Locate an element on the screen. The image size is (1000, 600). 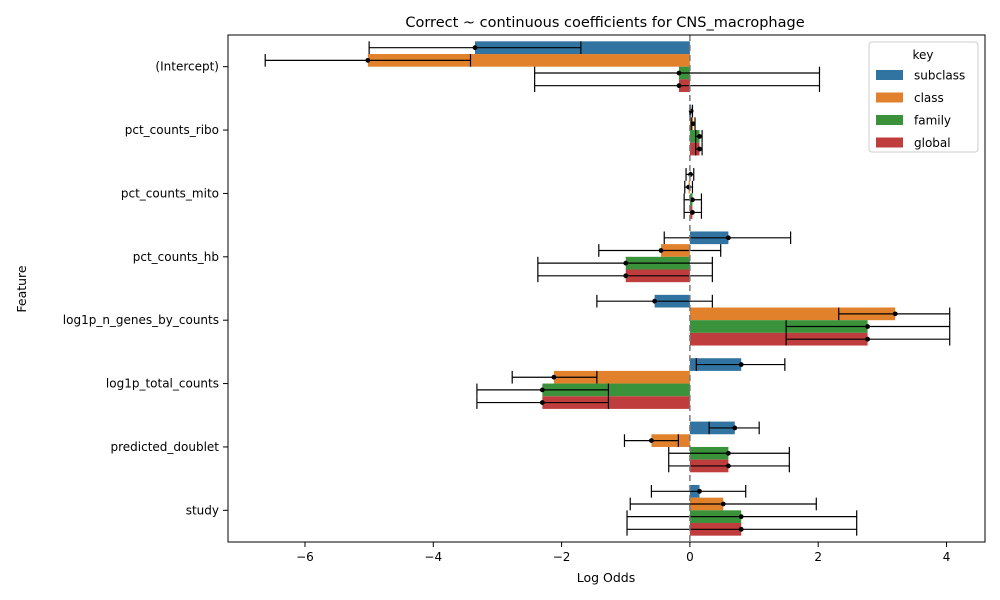
x-tick-label-3: 0 is located at coordinates (690, 557).